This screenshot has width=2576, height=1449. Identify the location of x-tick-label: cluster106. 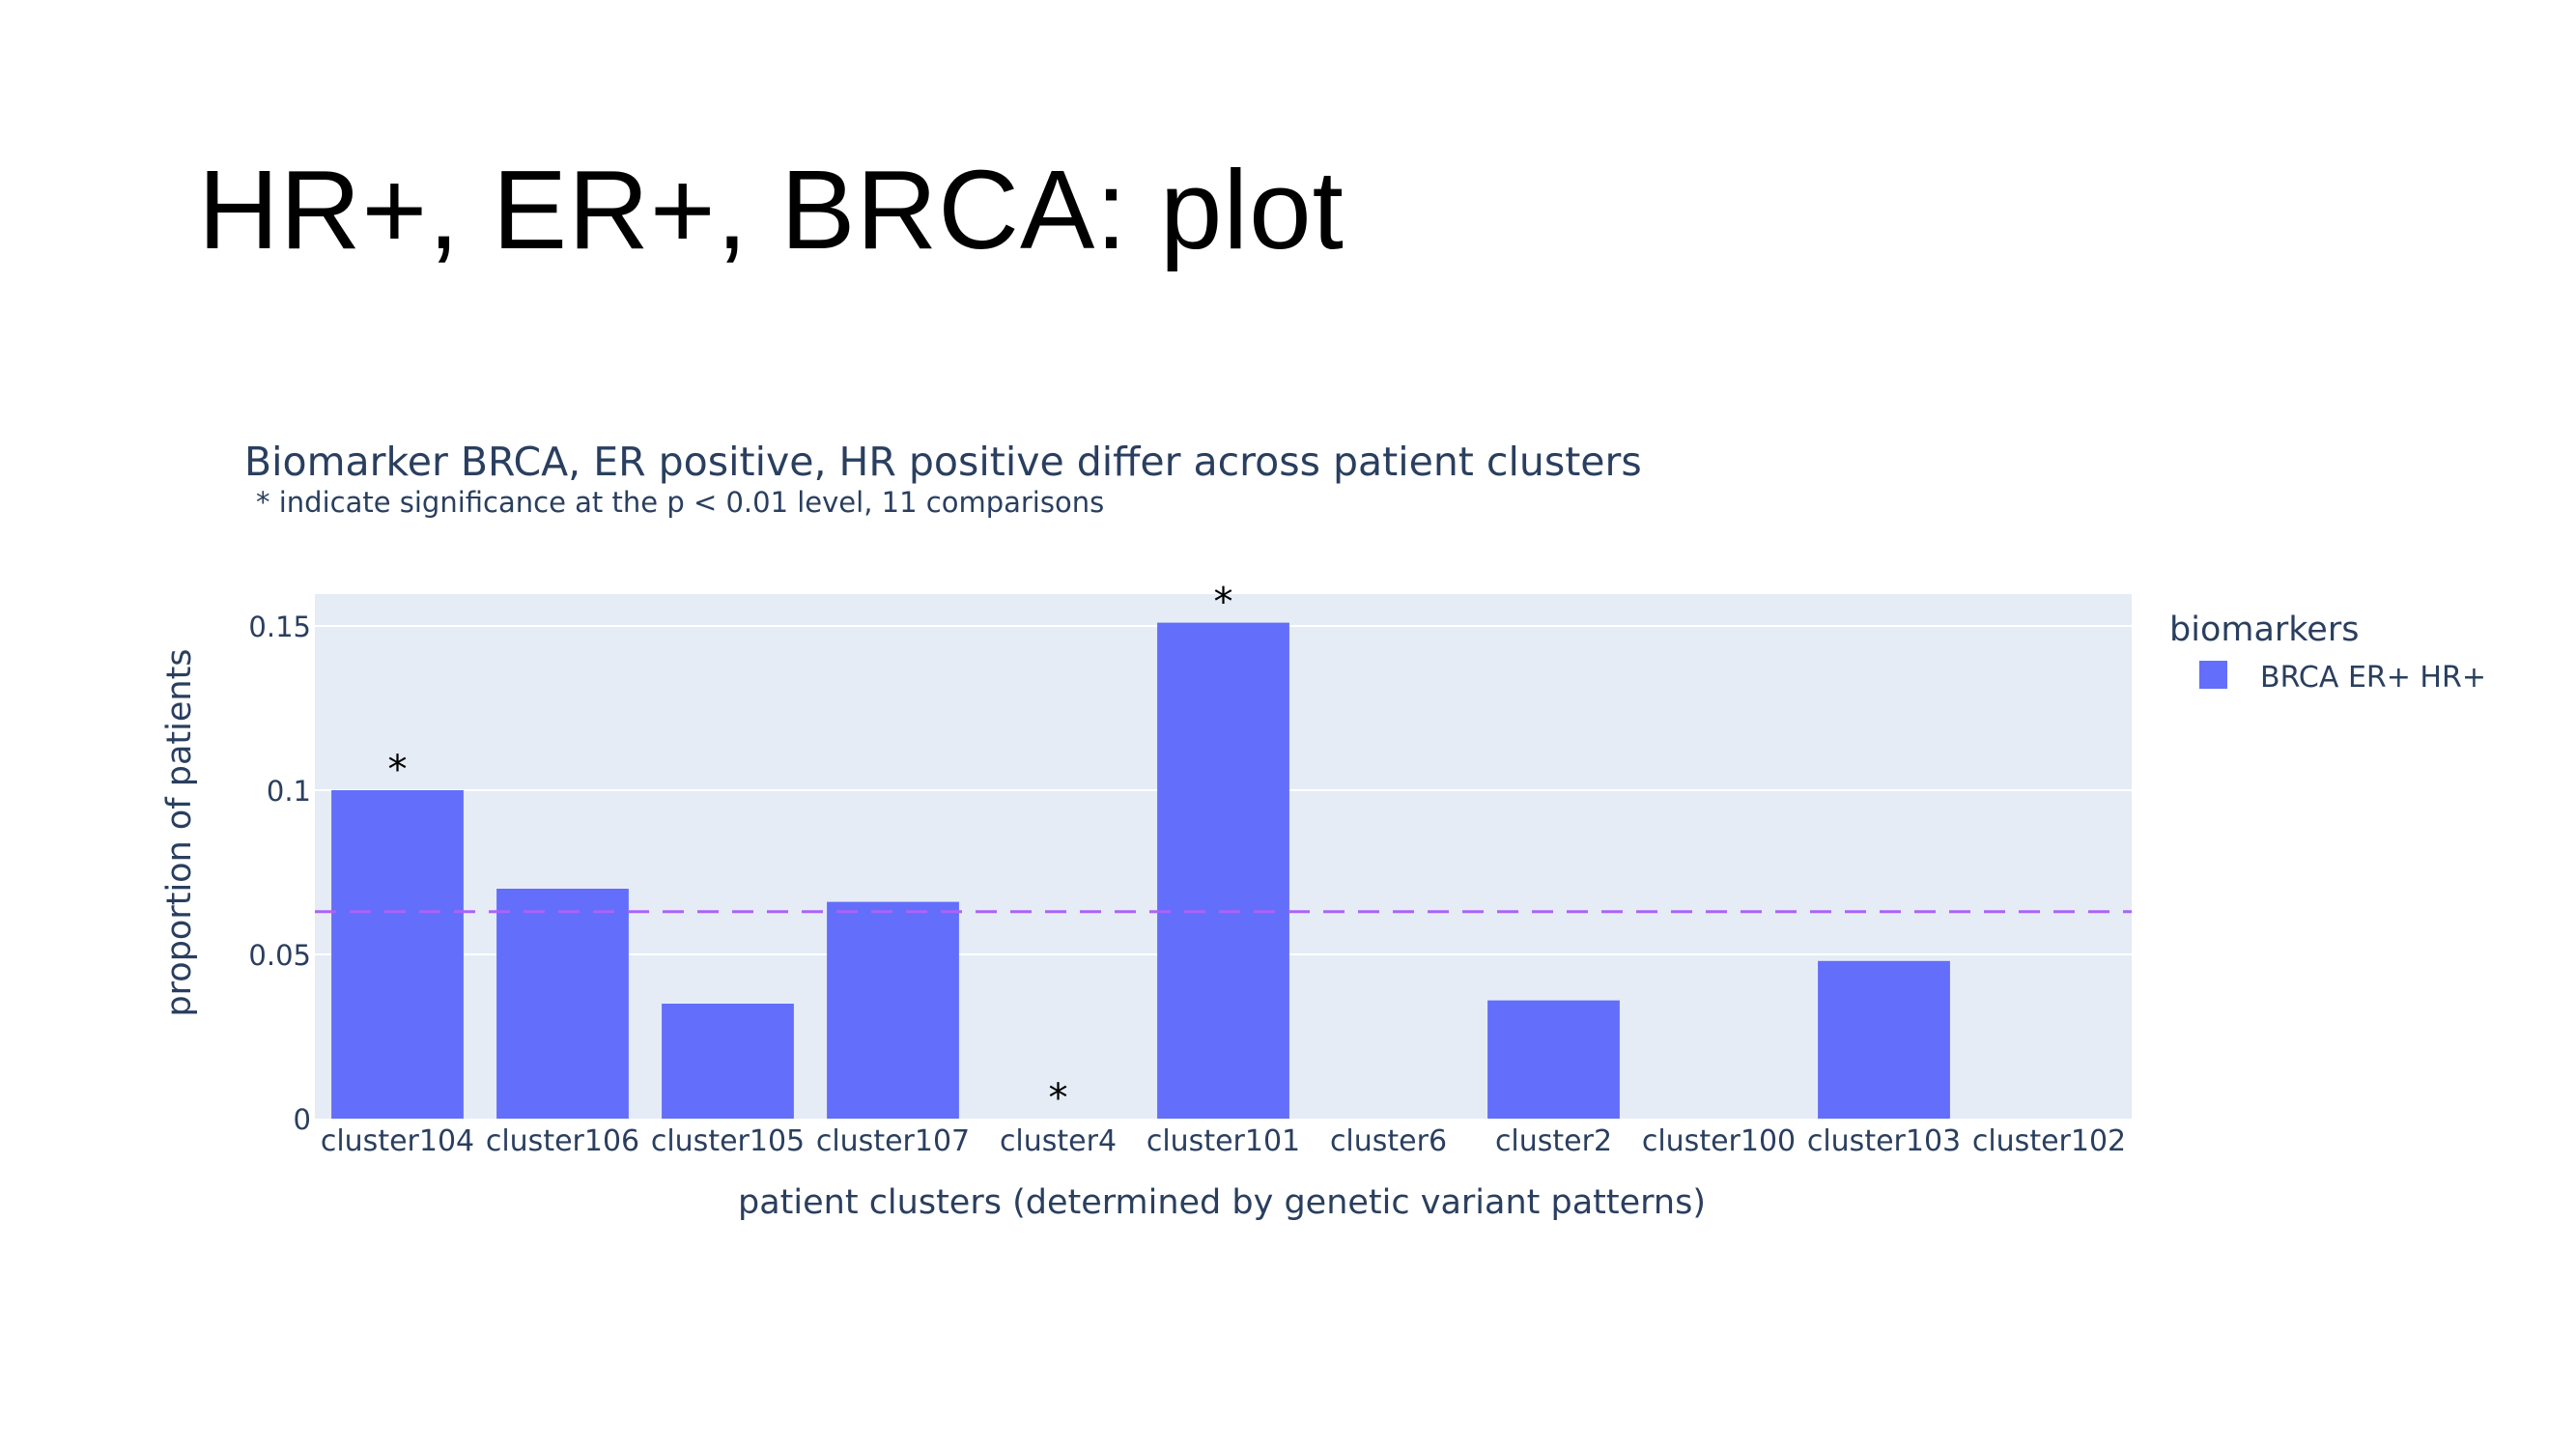
(562, 1141).